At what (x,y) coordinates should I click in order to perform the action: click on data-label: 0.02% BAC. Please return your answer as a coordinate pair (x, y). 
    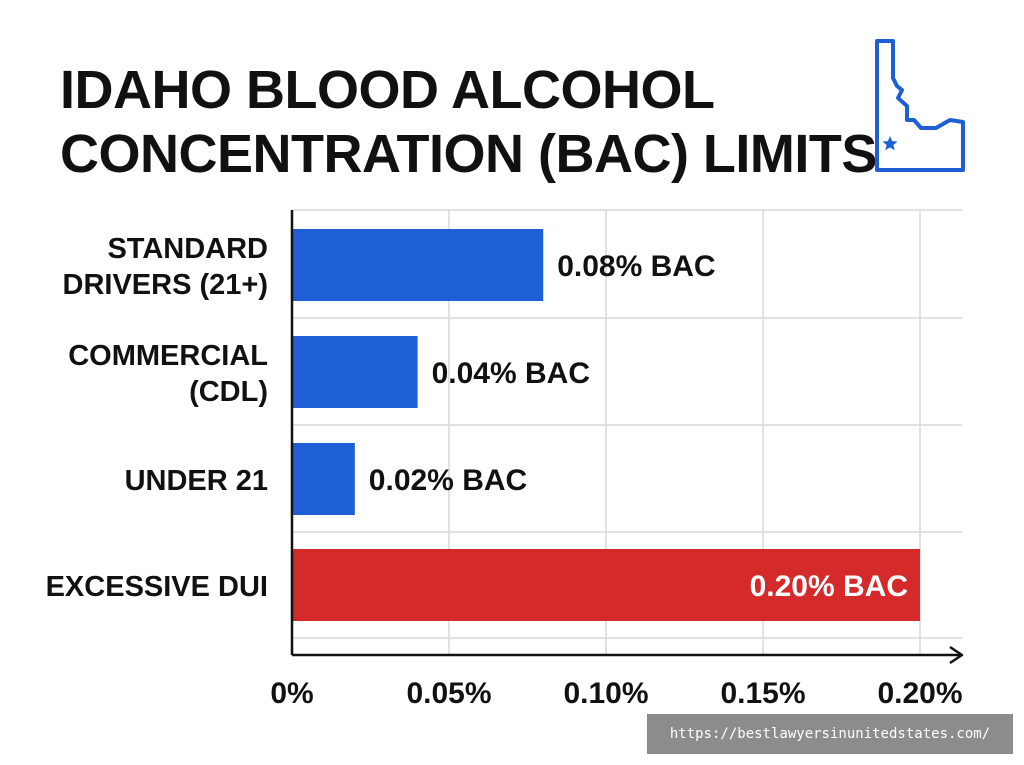
    Looking at the image, I should click on (448, 480).